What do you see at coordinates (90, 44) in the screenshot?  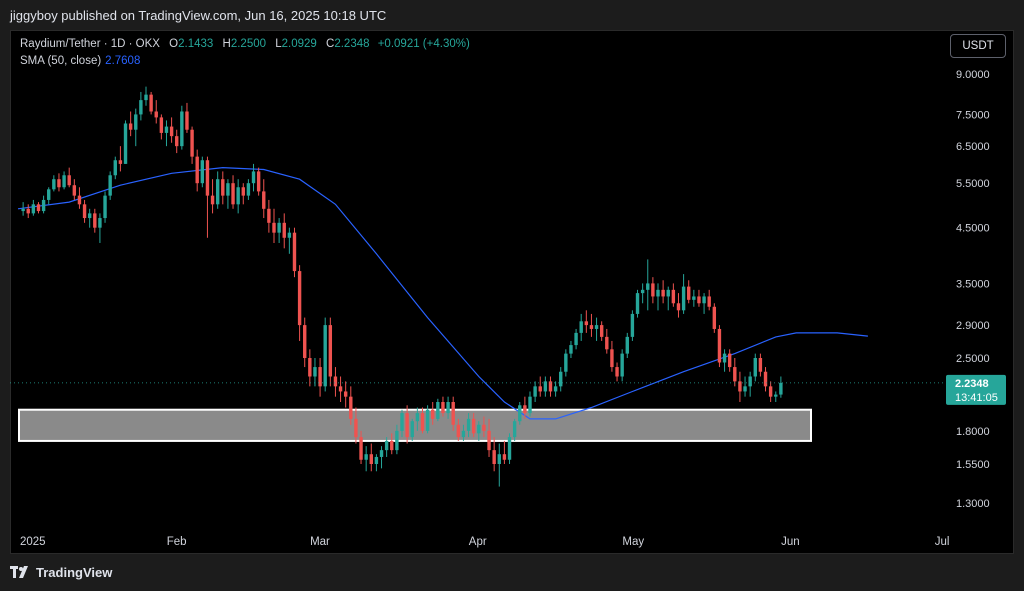 I see `symbol-label: Raydium/Tether · 1D · OKX` at bounding box center [90, 44].